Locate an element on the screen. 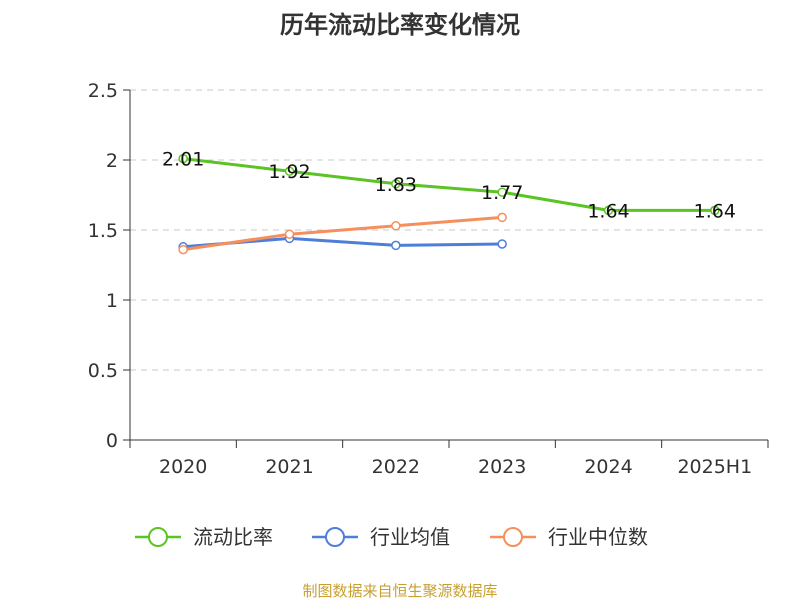 The height and width of the screenshot is (600, 800). legend-item: 行业均值 is located at coordinates (381, 537).